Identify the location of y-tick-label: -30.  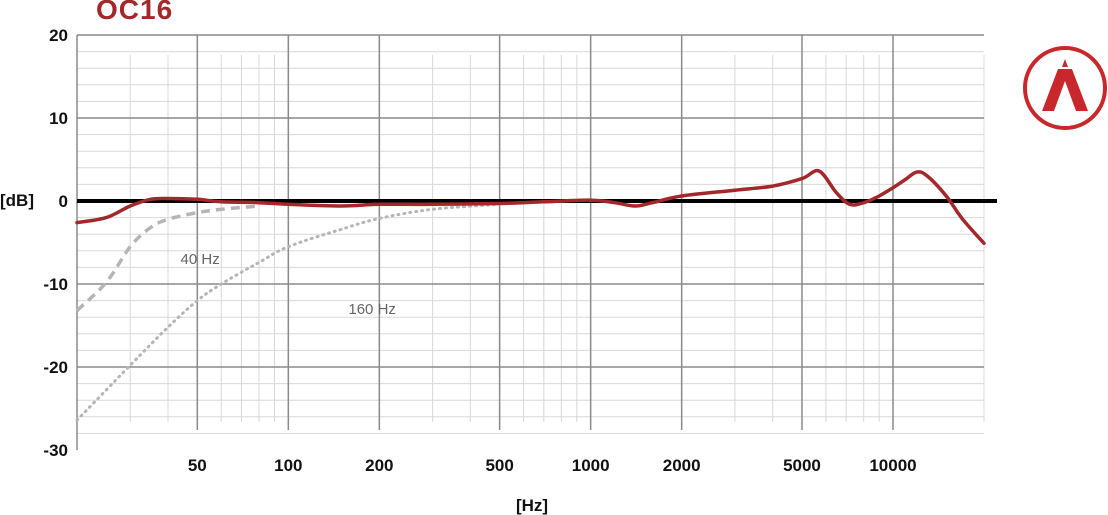
(55, 450).